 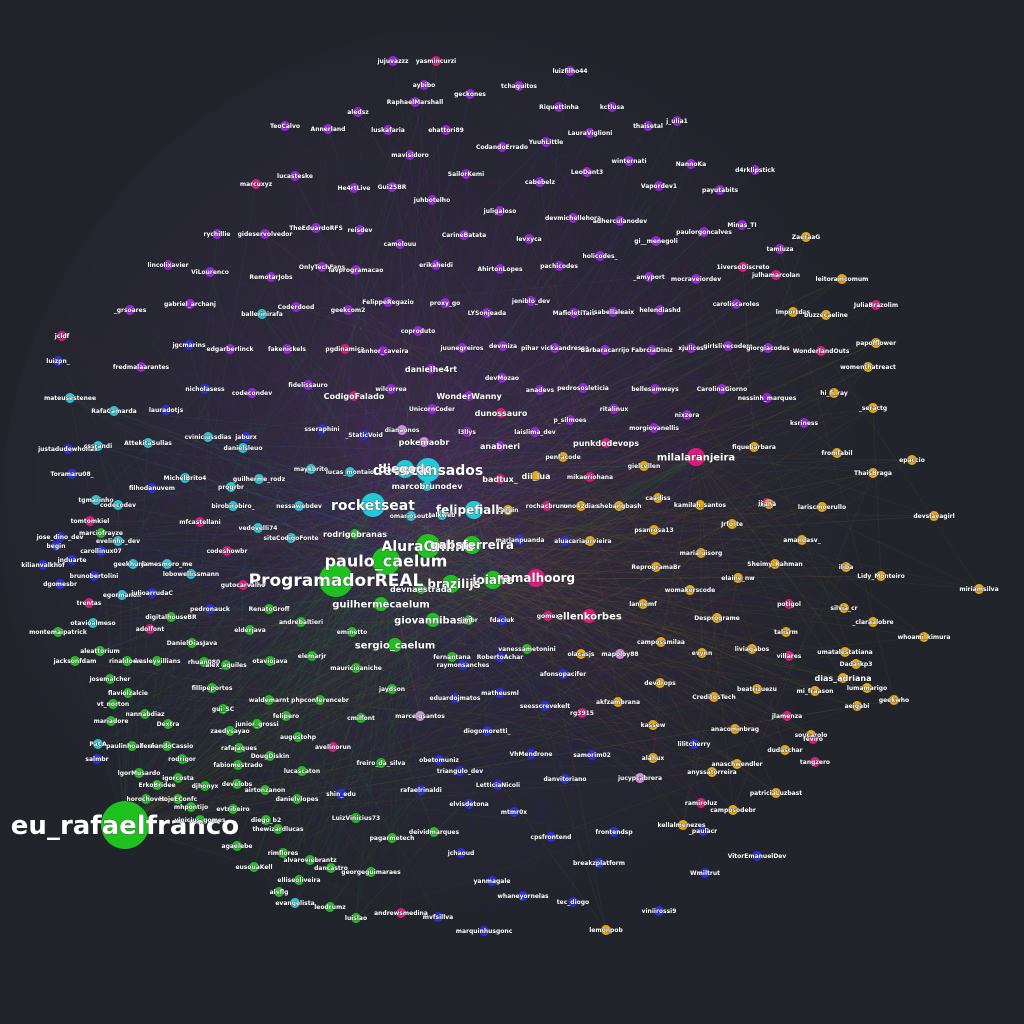 I want to click on node-luizfilho44, so click(x=570, y=71).